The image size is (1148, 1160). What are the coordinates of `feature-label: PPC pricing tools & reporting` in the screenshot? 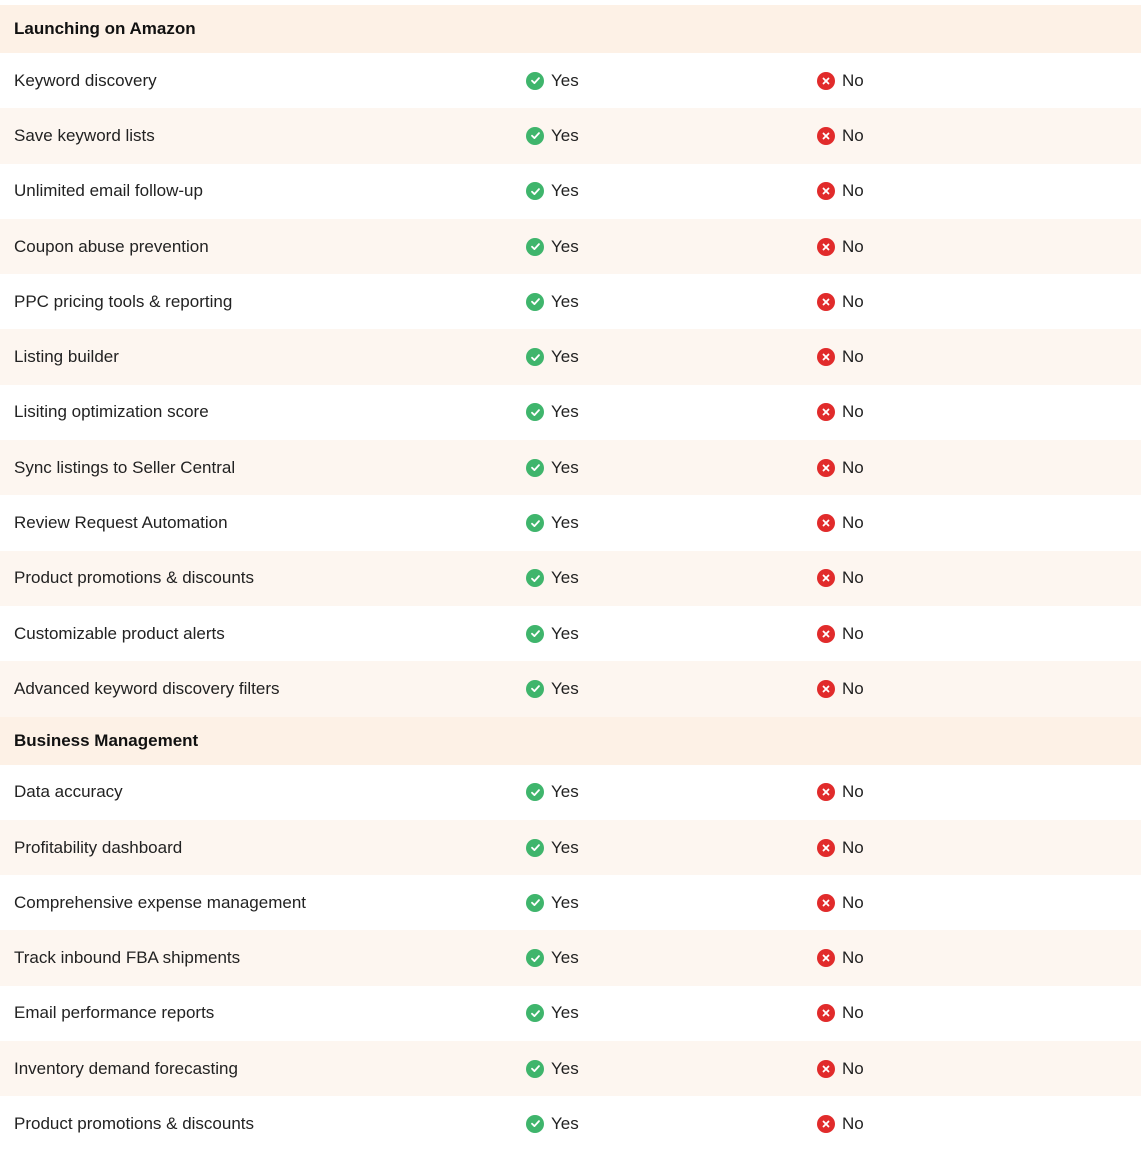 It's located at (123, 301).